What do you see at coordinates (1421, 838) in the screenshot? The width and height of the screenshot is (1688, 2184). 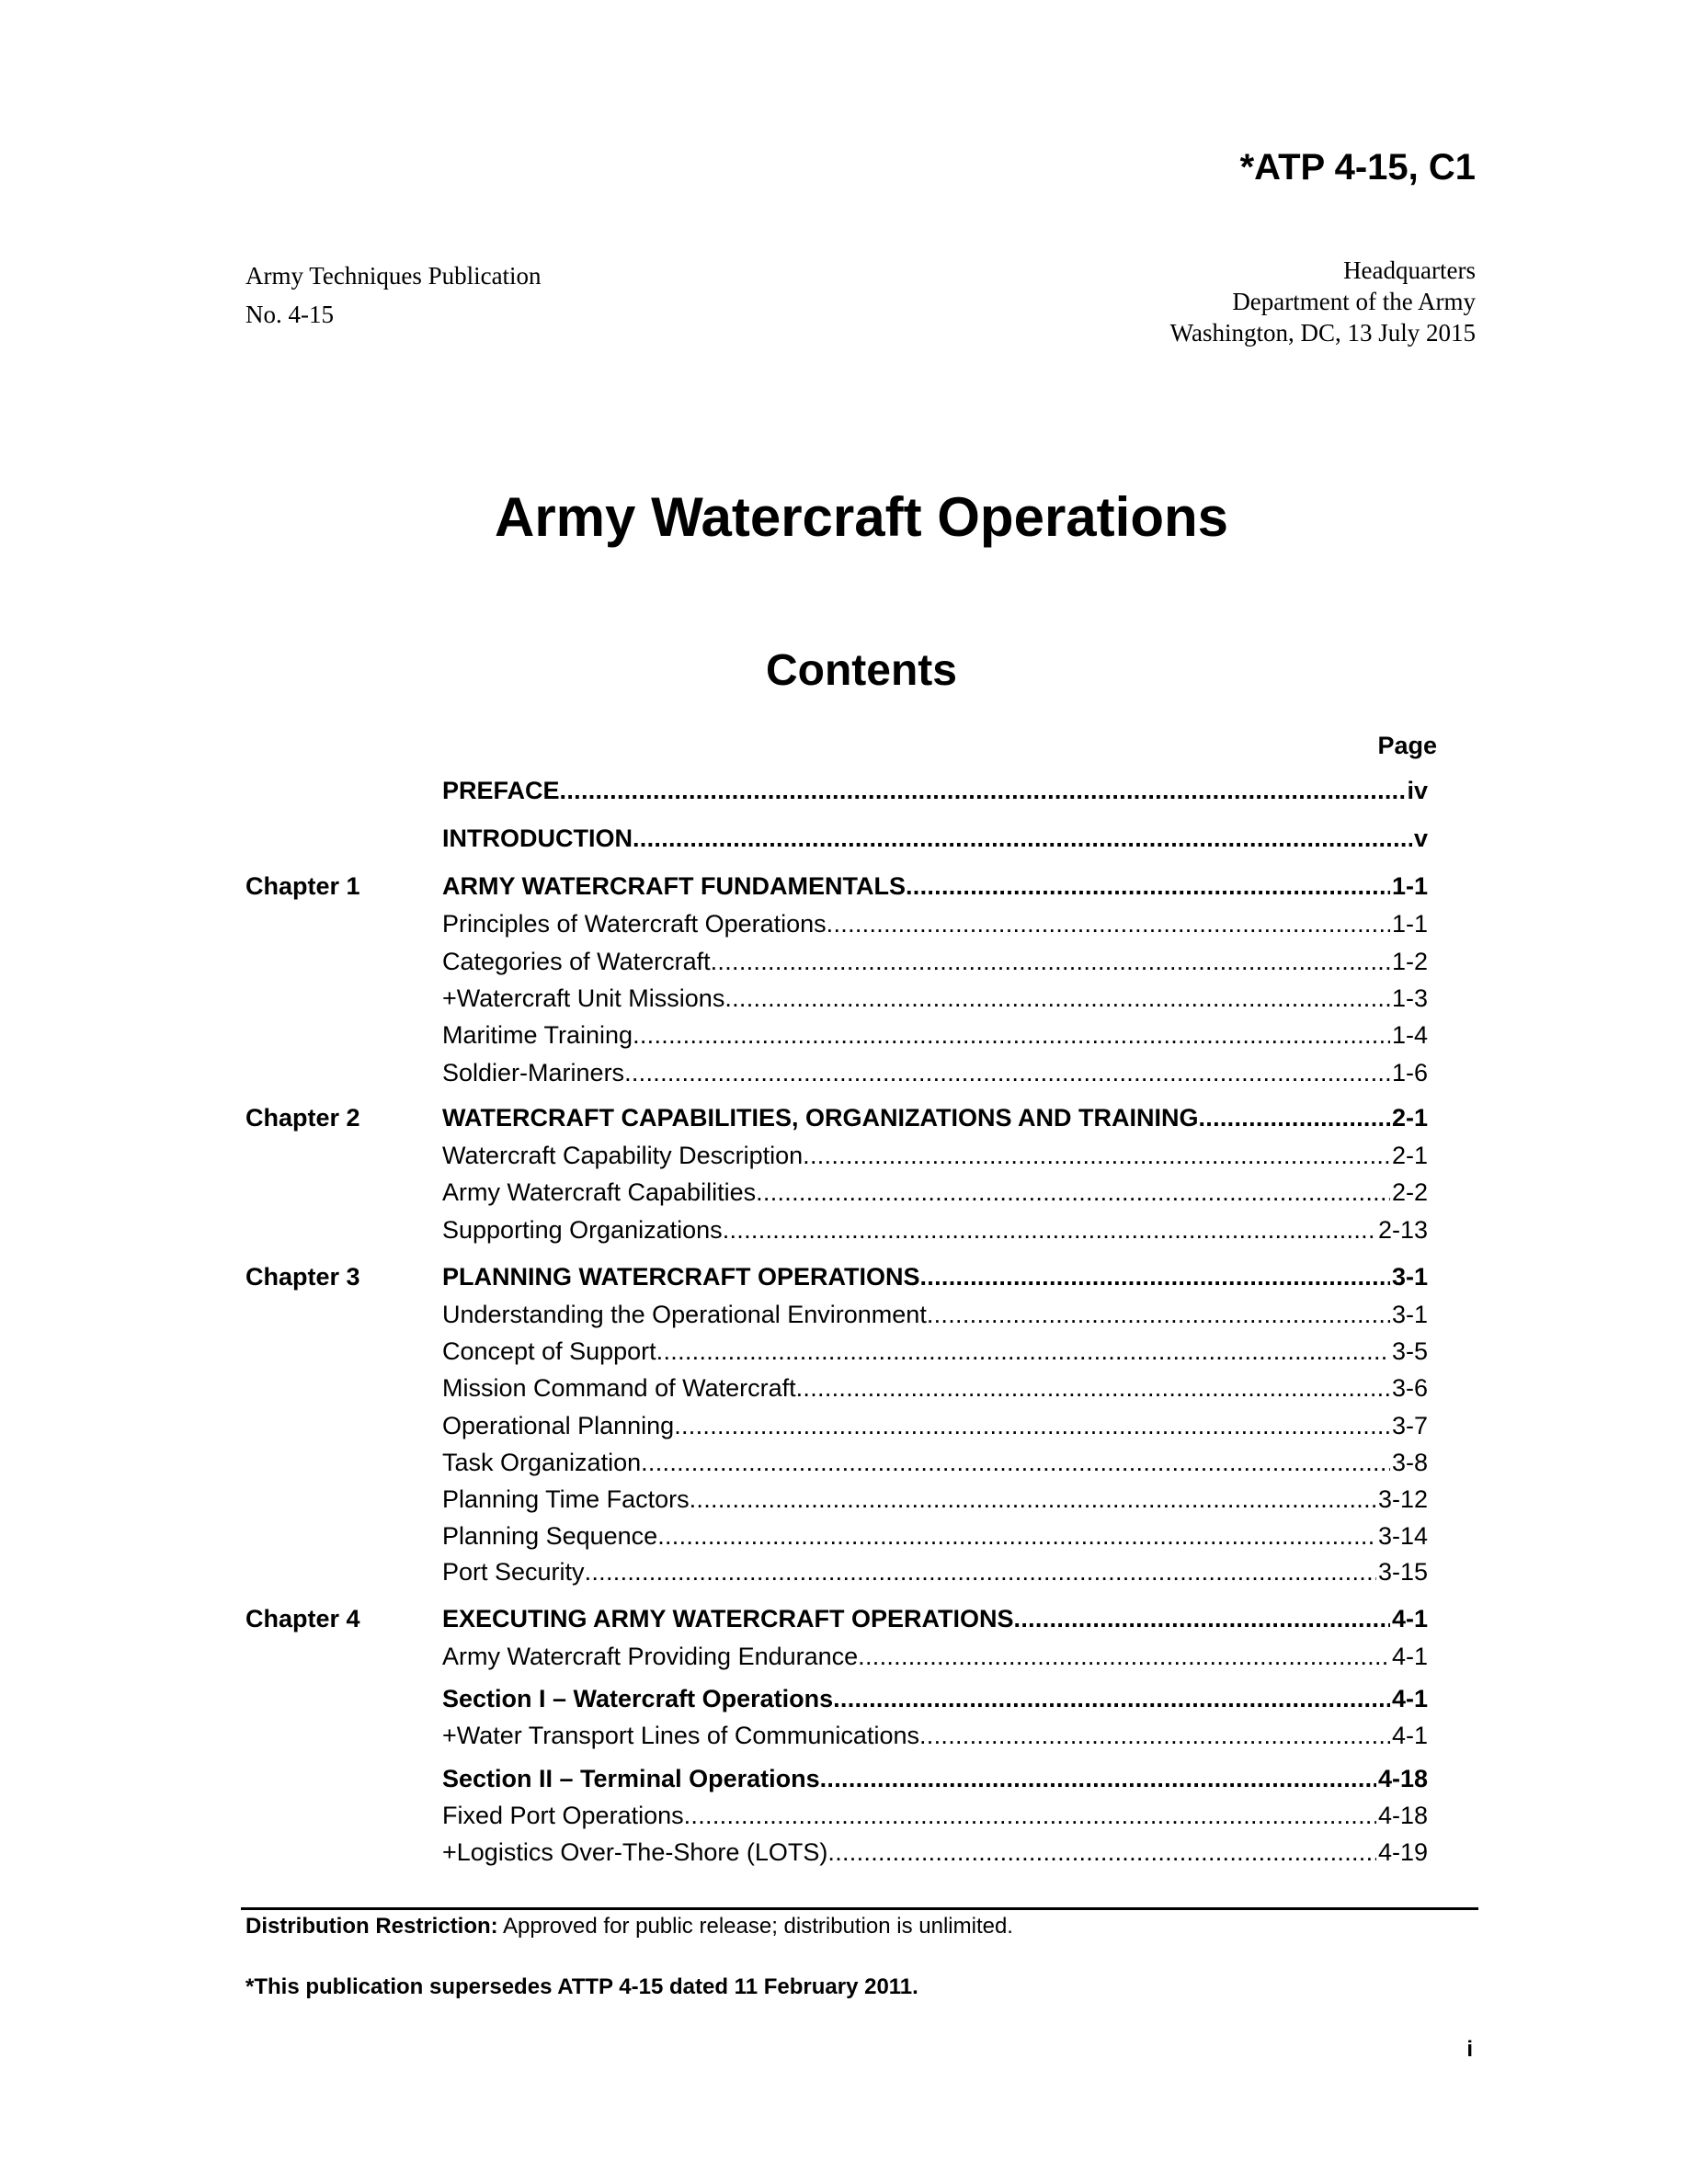 I see `toc-entry-page: v` at bounding box center [1421, 838].